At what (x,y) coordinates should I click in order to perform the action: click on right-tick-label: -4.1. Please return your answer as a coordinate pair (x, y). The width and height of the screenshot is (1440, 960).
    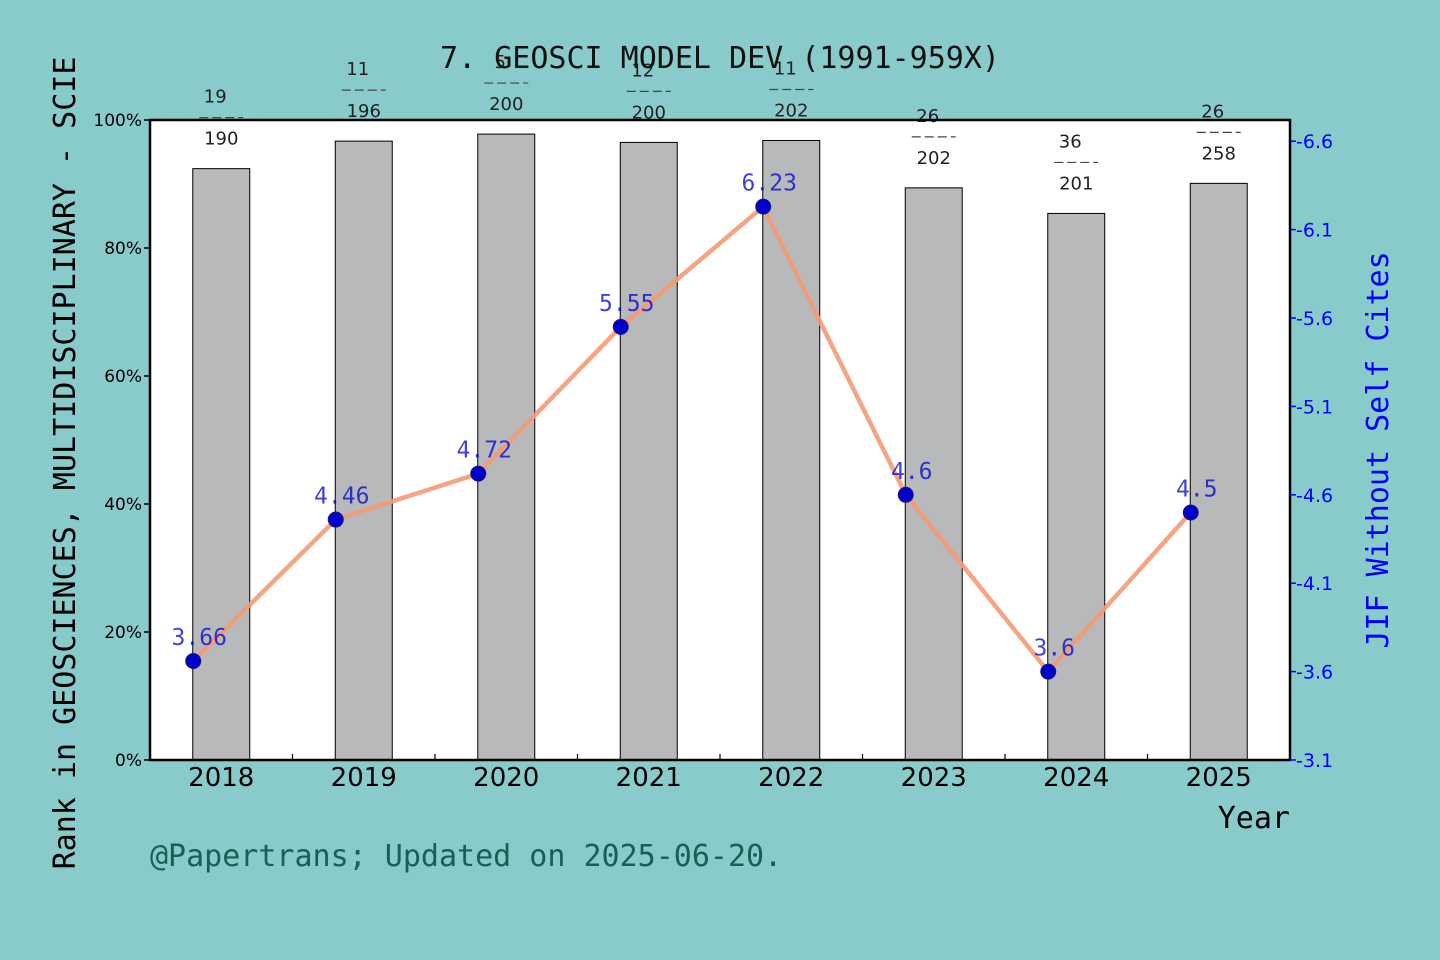
    Looking at the image, I should click on (1314, 584).